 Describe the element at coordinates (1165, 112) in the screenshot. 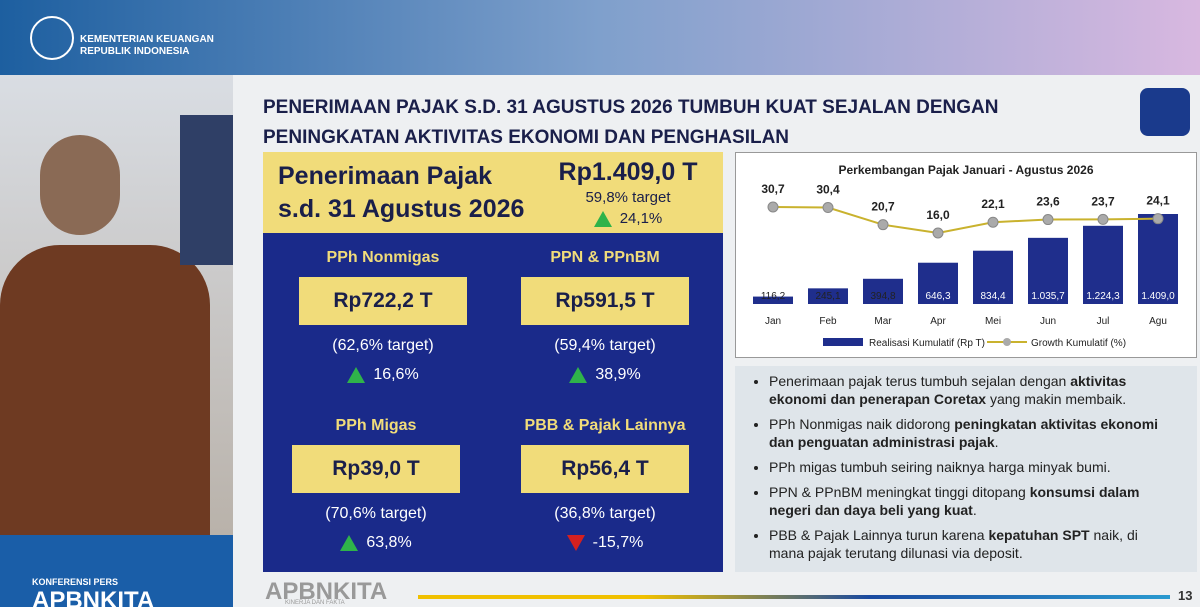

I see `emblem` at that location.